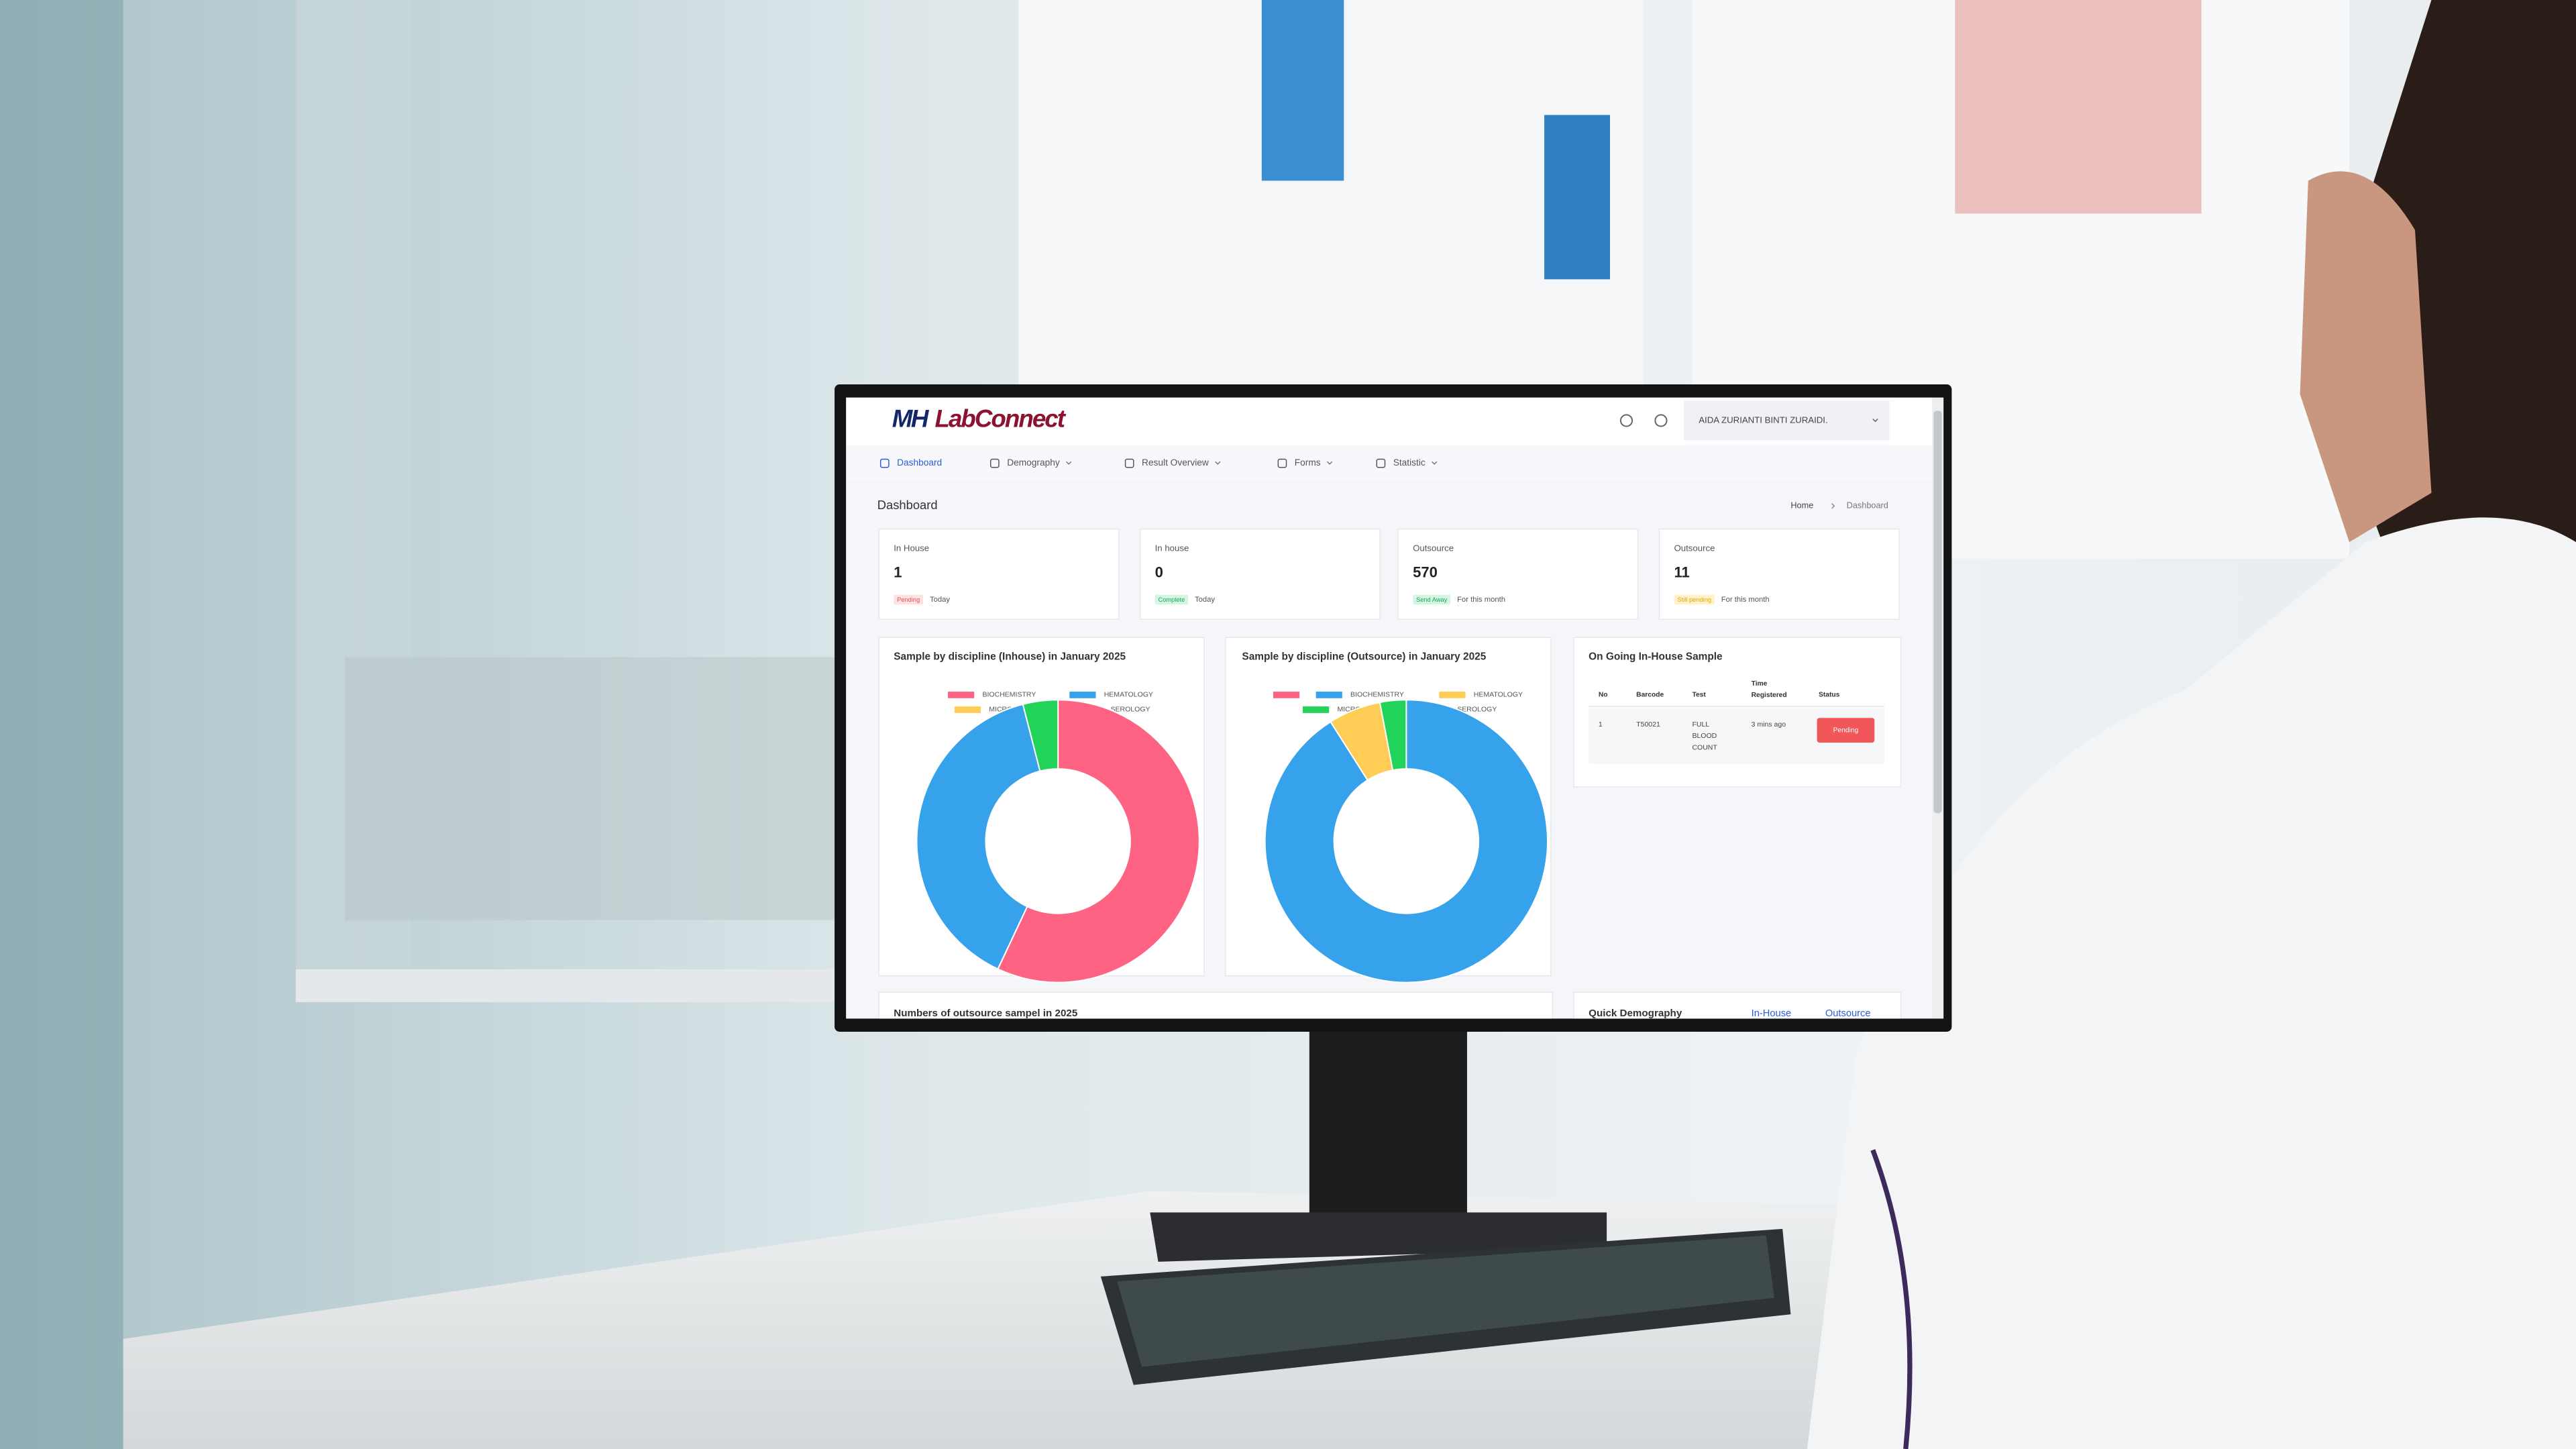 This screenshot has width=2576, height=1449. Describe the element at coordinates (1661, 420) in the screenshot. I see `settings` at that location.